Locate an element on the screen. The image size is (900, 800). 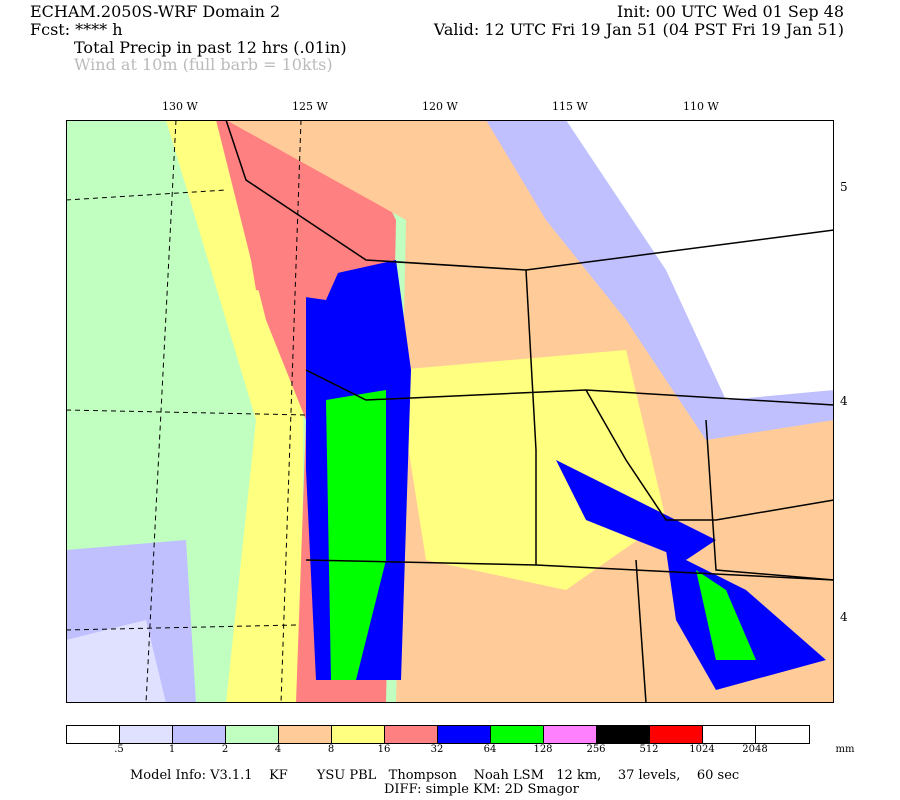
legend-label: 16 is located at coordinates (384, 749).